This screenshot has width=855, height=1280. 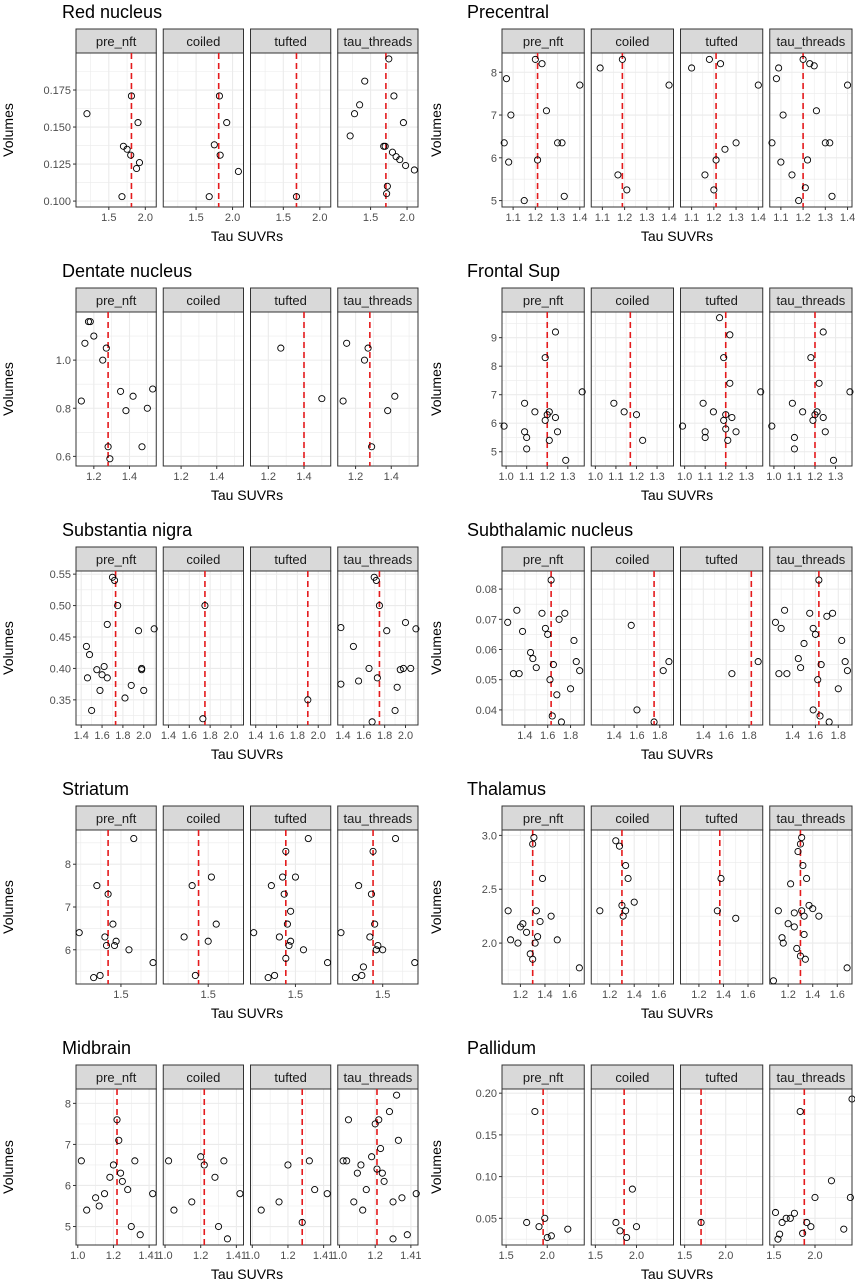 I want to click on facet-pre_nft: pre_nft 1.0 1.2 1.41, so click(x=115, y=1163).